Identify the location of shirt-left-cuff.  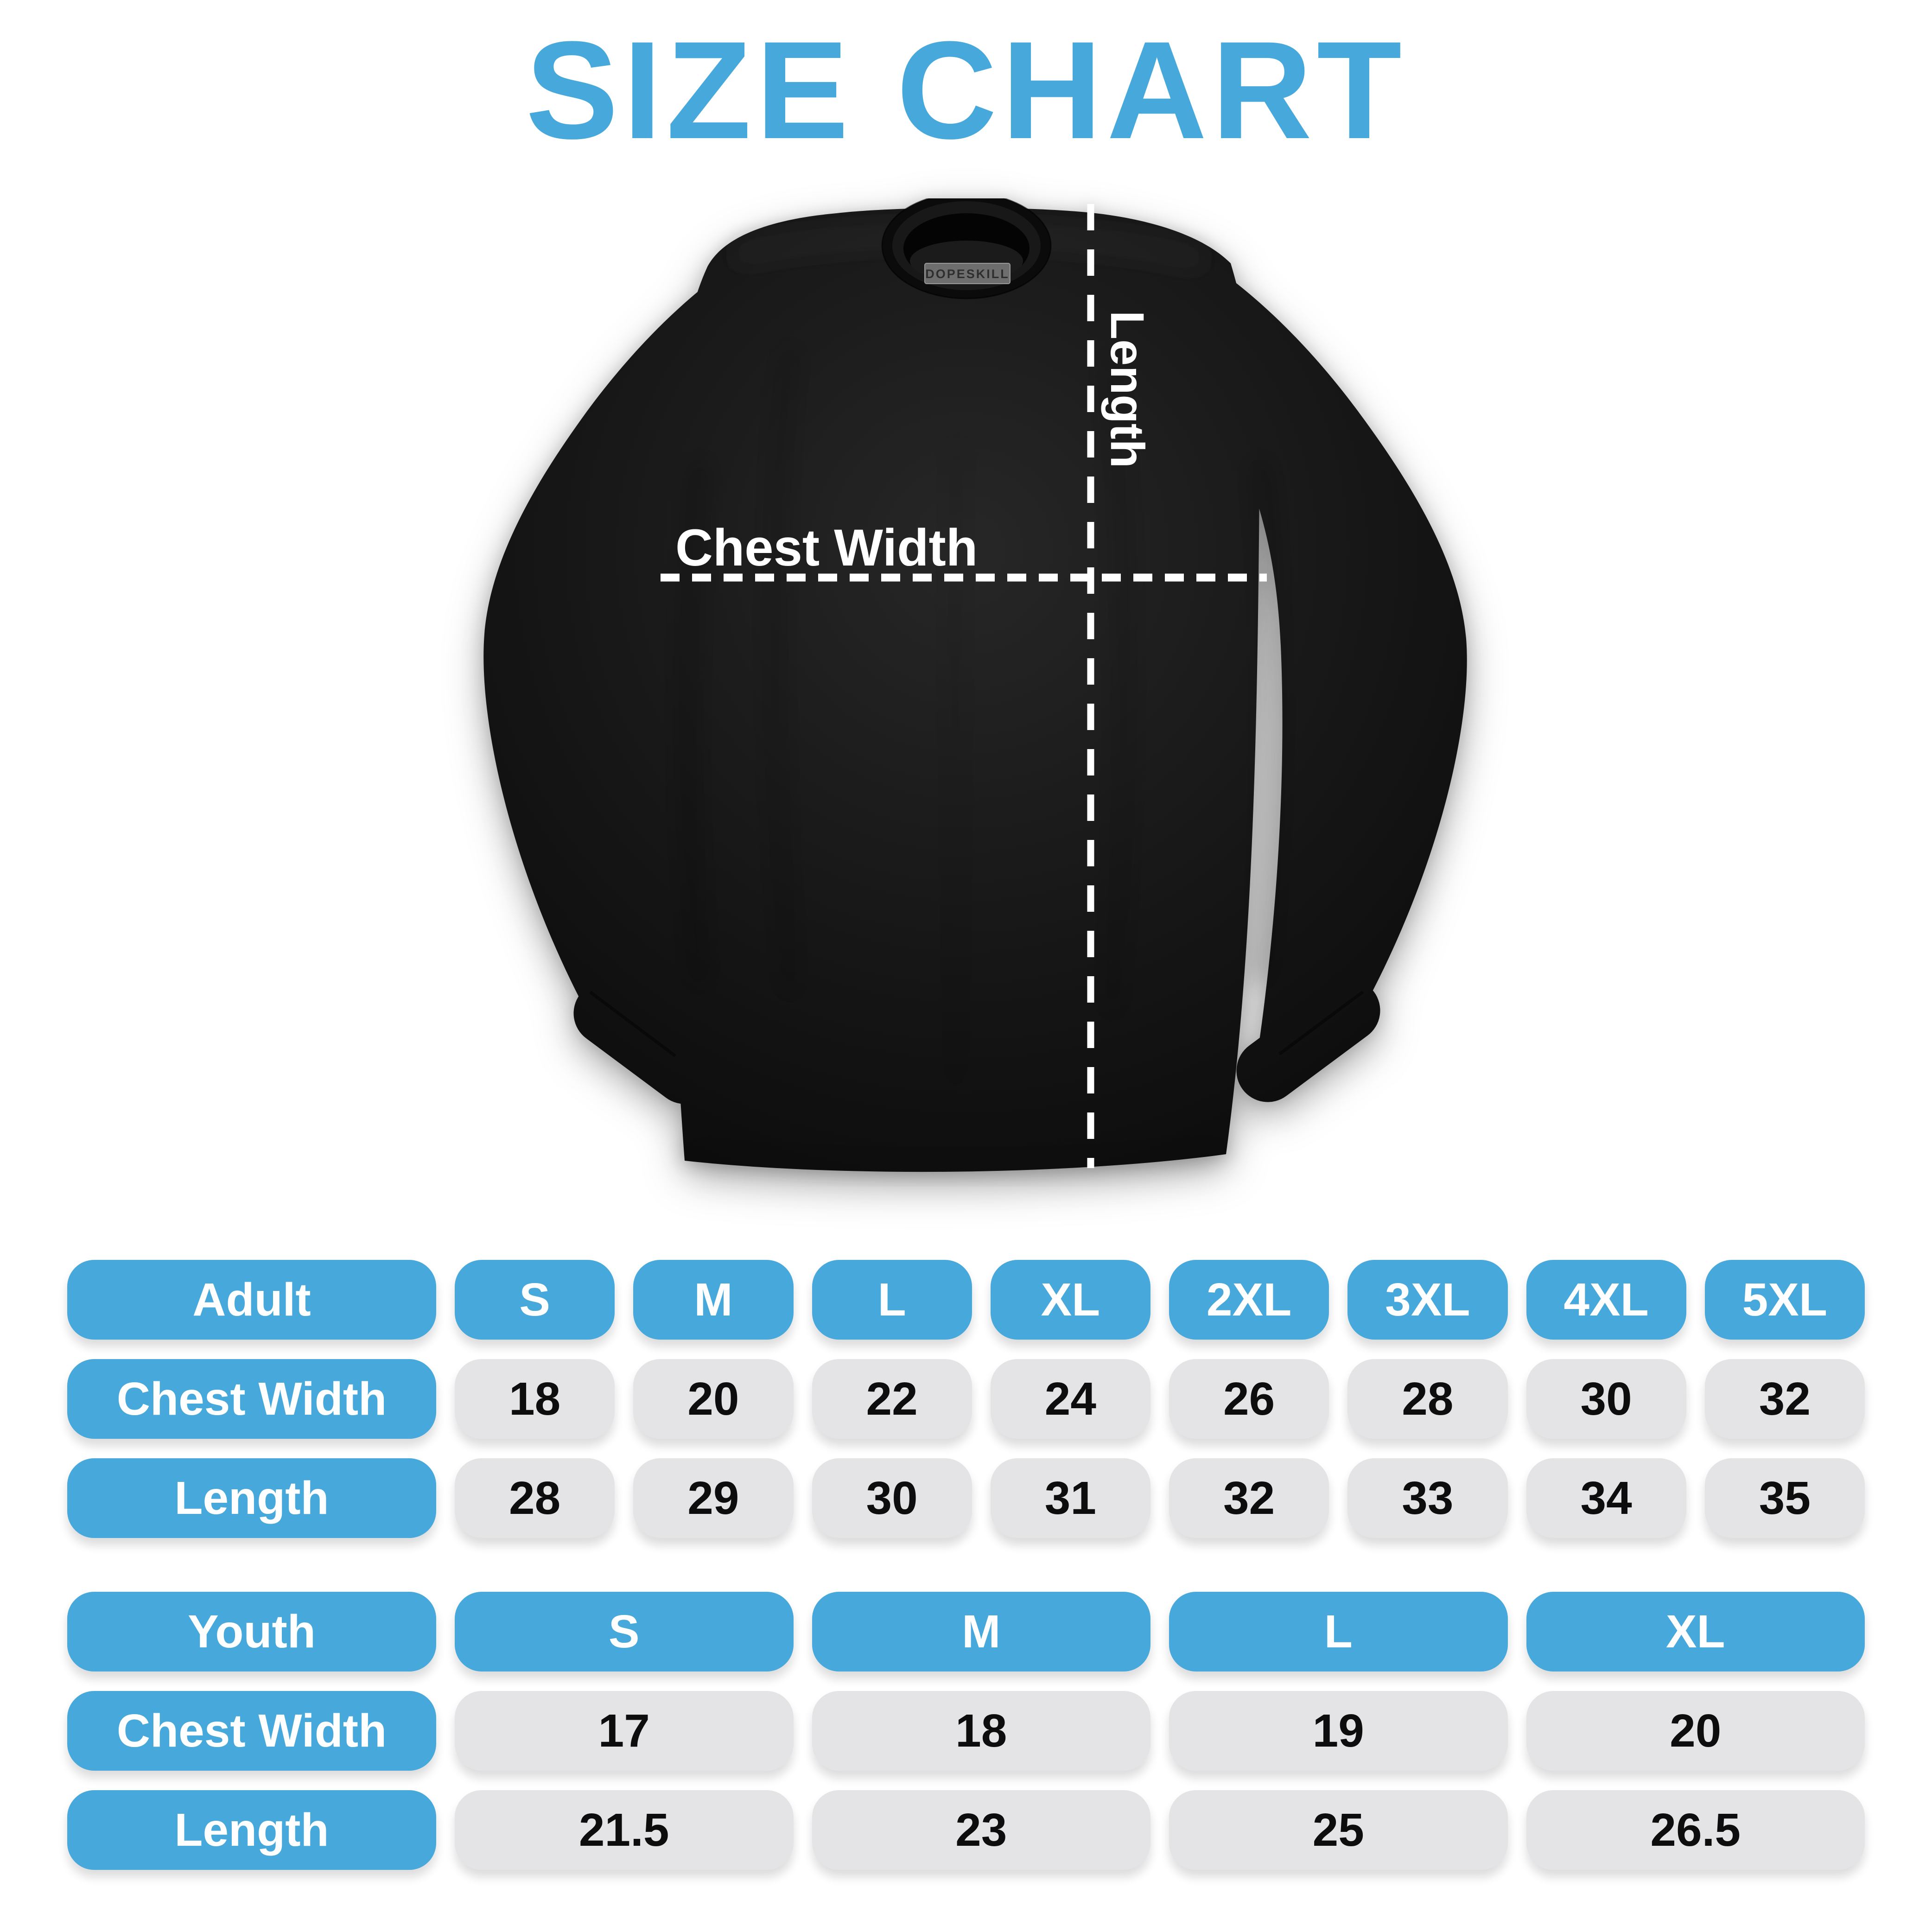
(644, 1043).